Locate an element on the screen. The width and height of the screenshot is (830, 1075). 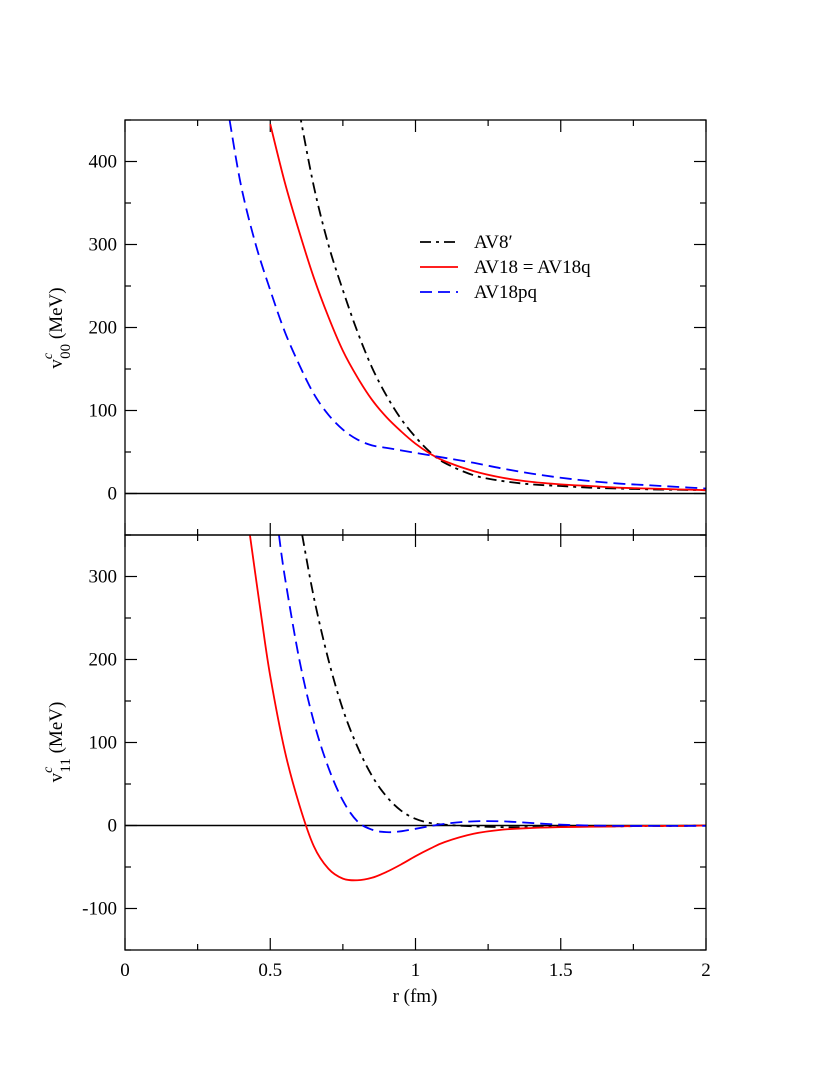
top-ylabel: vc 00 (MeV) is located at coordinates (57, 327).